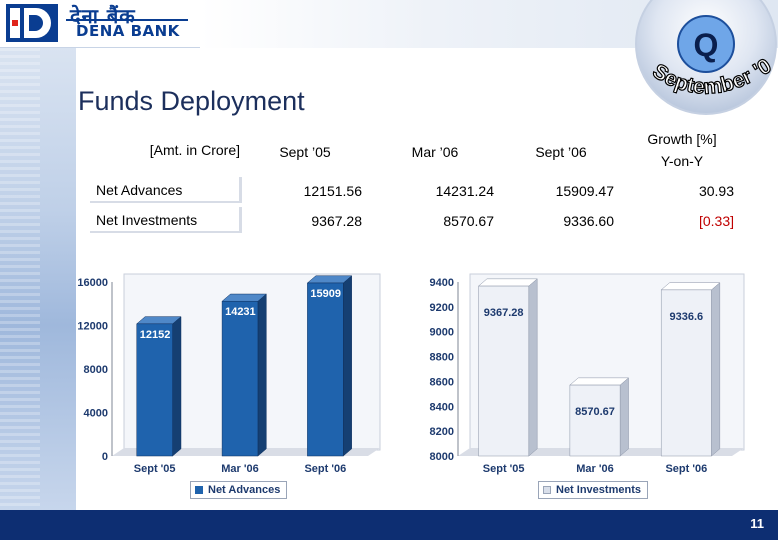 The height and width of the screenshot is (540, 778). I want to click on row-label-net-investments: Net Investments, so click(166, 220).